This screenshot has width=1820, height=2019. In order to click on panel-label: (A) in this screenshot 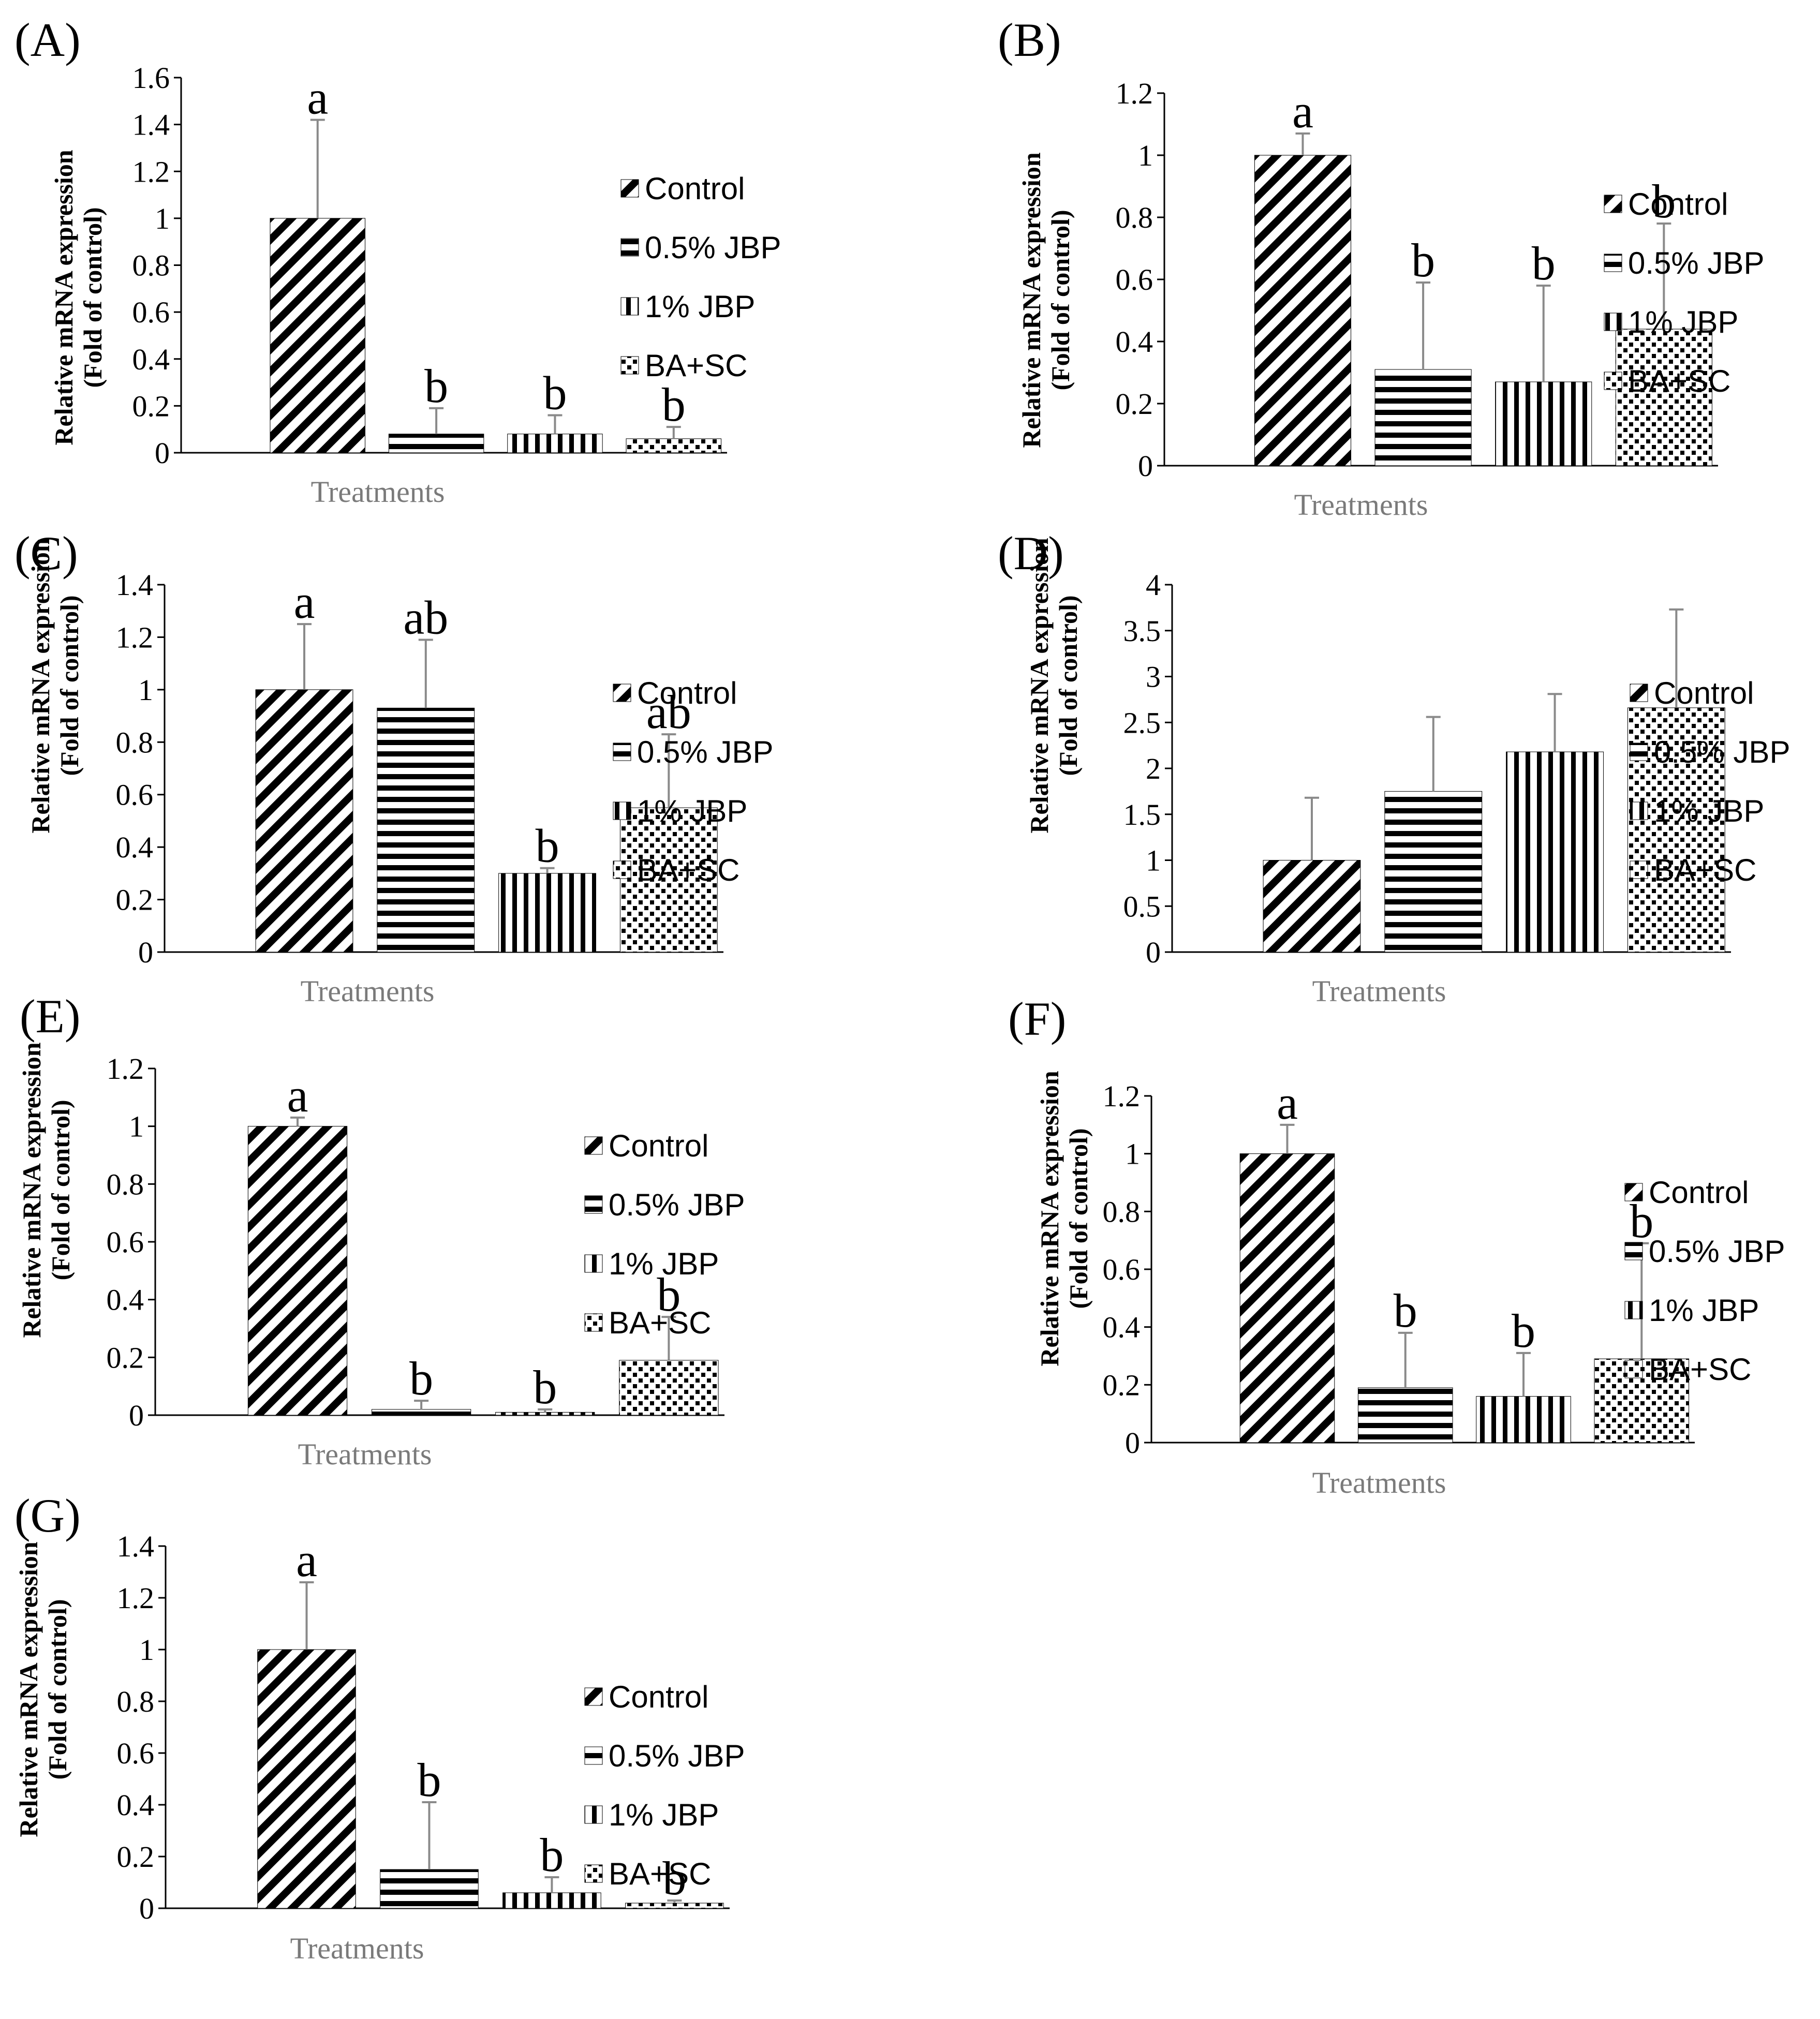, I will do `click(48, 39)`.